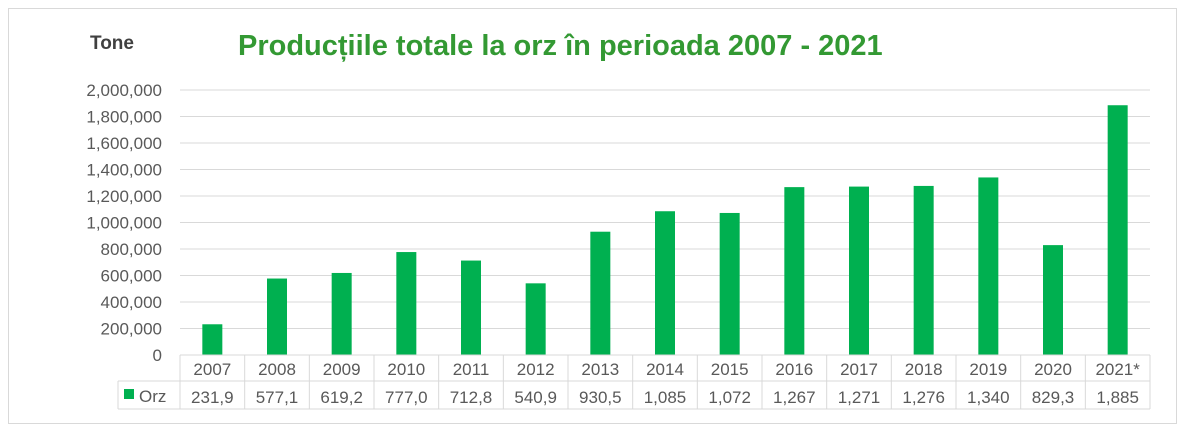 This screenshot has height=435, width=1185. Describe the element at coordinates (988, 369) in the screenshot. I see `x-tick-label: 2019` at that location.